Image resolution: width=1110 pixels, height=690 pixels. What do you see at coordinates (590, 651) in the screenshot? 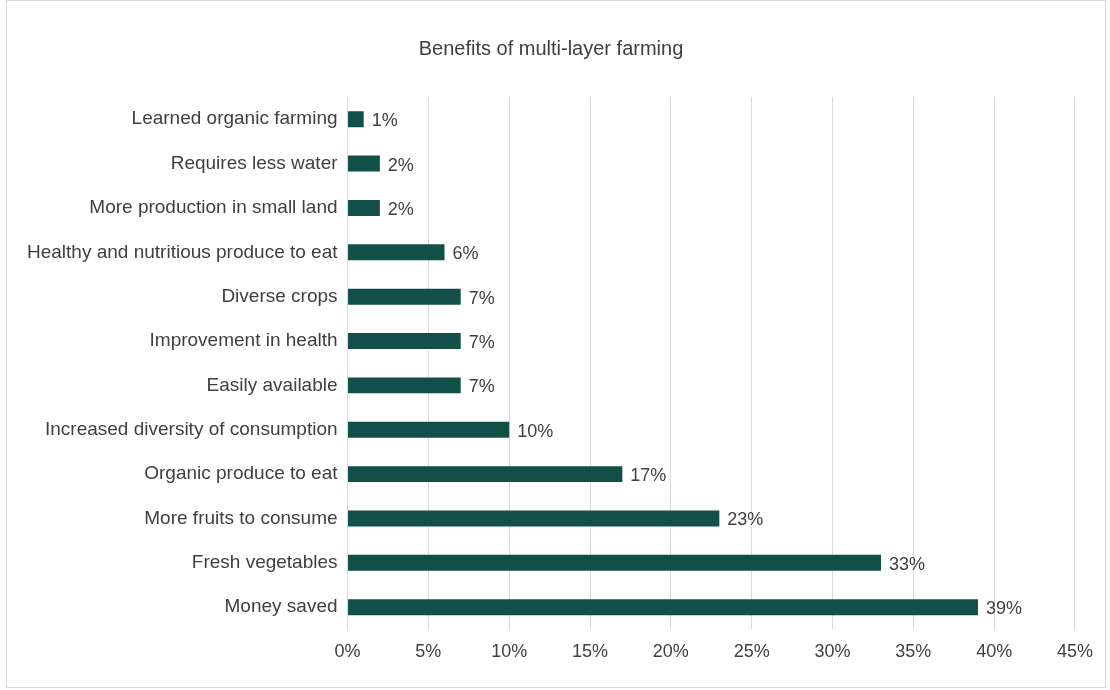
I see `x-tick-label: 15%` at bounding box center [590, 651].